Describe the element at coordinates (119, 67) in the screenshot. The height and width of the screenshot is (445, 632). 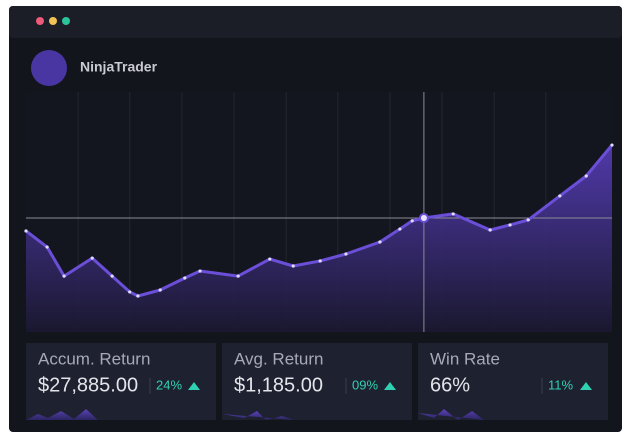
I see `app-title: NinjaTrader` at that location.